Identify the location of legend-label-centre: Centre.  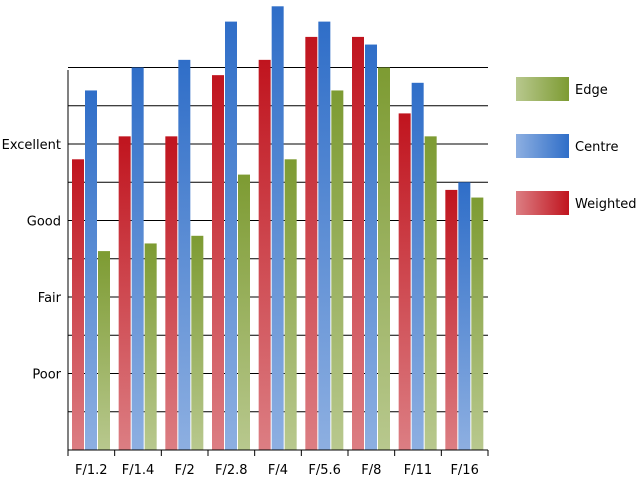
(596, 147).